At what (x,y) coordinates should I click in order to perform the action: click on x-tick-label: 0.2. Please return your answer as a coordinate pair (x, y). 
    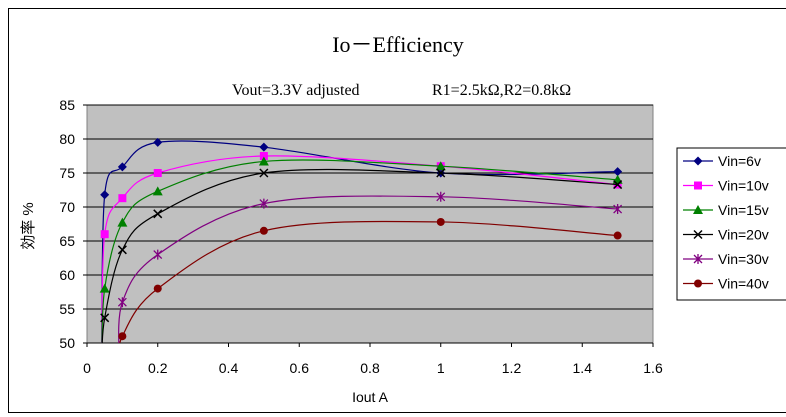
    Looking at the image, I should click on (158, 368).